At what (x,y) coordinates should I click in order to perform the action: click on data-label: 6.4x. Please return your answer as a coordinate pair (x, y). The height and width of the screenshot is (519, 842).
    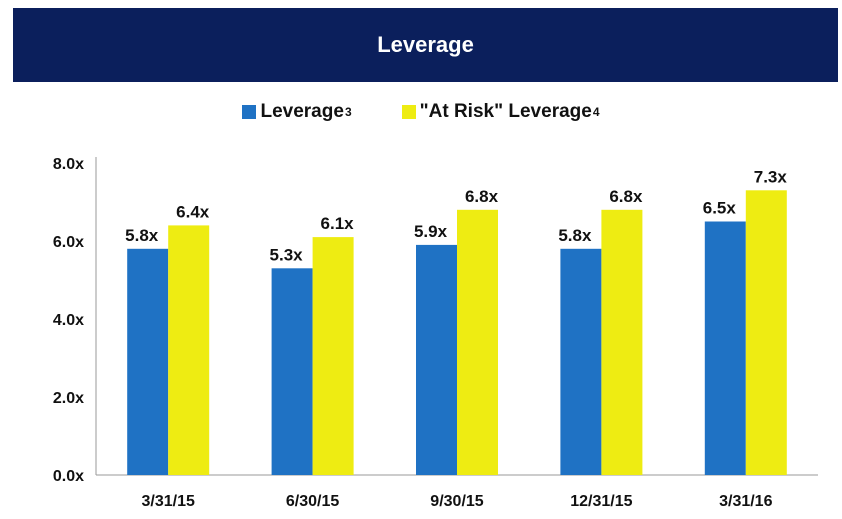
    Looking at the image, I should click on (193, 211).